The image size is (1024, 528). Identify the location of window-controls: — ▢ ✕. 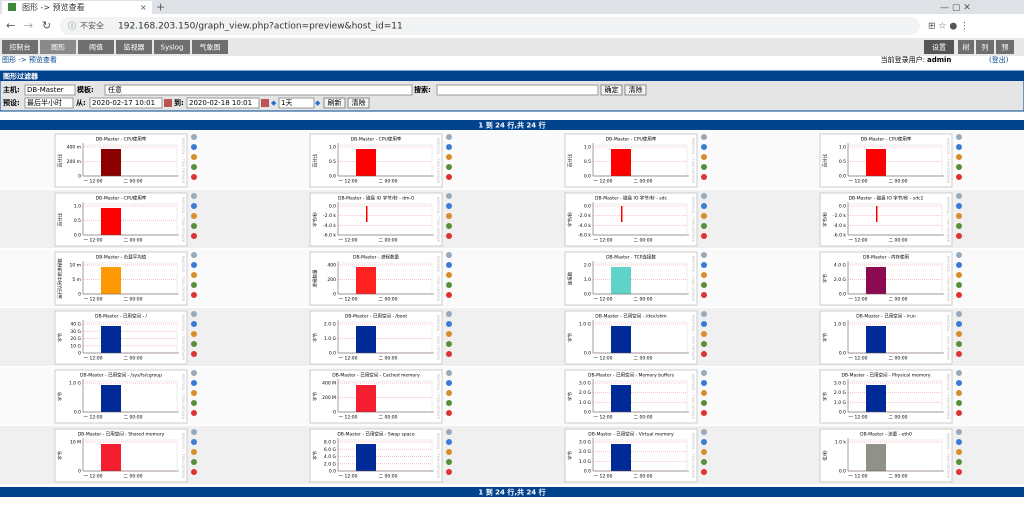
(955, 8).